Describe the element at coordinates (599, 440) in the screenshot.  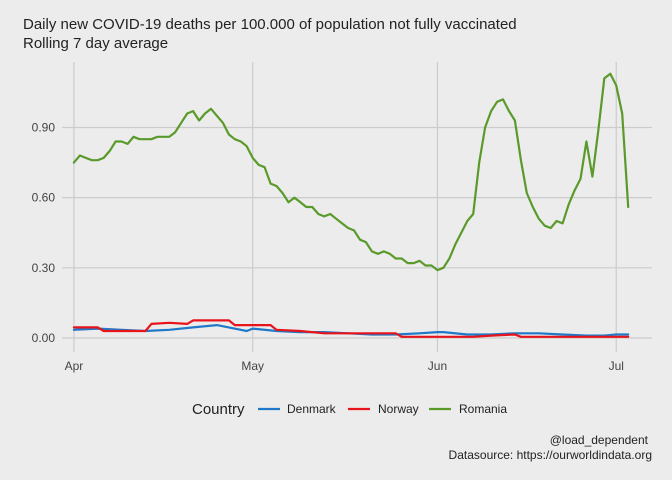
I see `caption-author: @load_dependent` at that location.